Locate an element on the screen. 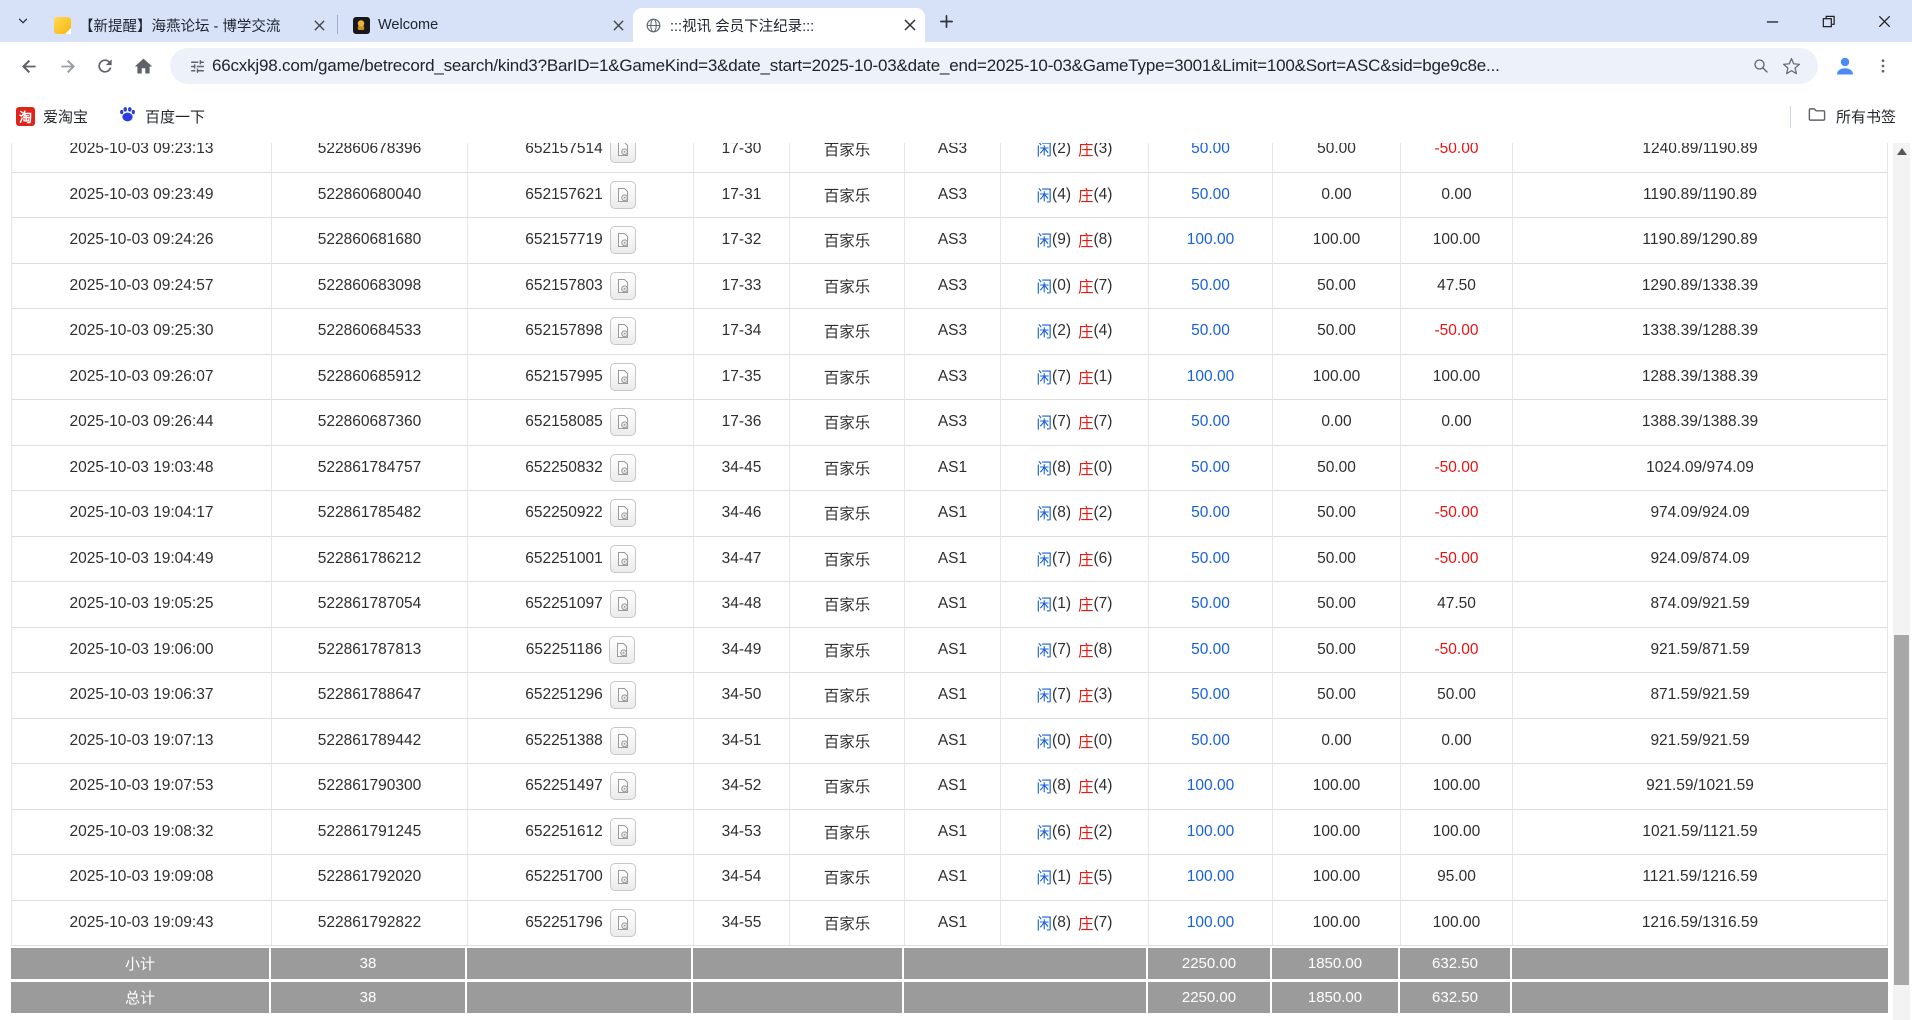  tab-forum-close-icon is located at coordinates (319, 25).